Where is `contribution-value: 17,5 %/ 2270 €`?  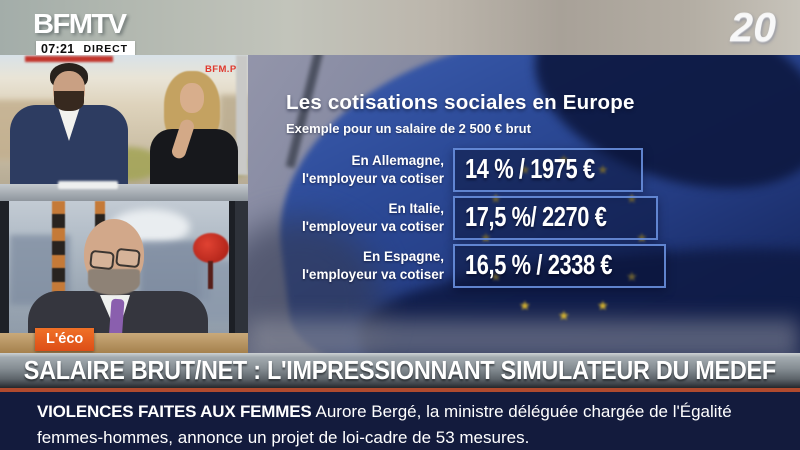
contribution-value: 17,5 %/ 2270 € is located at coordinates (536, 216).